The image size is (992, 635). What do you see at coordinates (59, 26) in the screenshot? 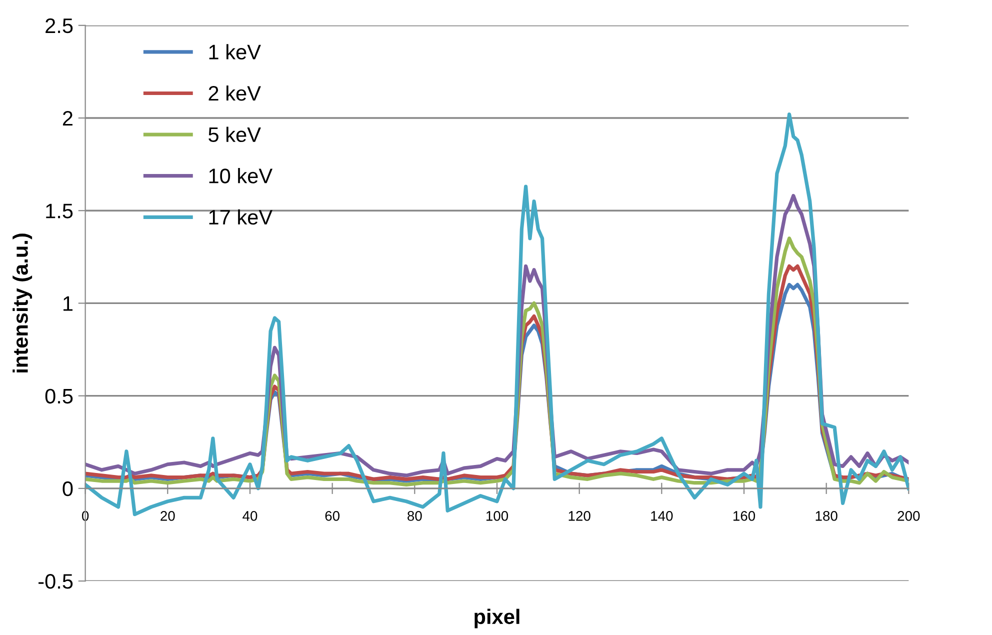
I see `y-tick-label: 2.5` at bounding box center [59, 26].